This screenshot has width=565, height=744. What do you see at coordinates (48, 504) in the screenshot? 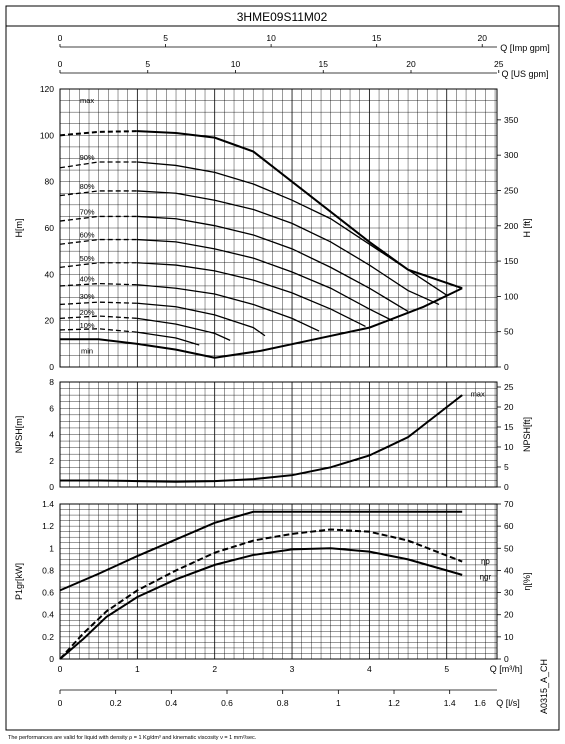
I see `y-tick-label: 1.4` at bounding box center [48, 504].